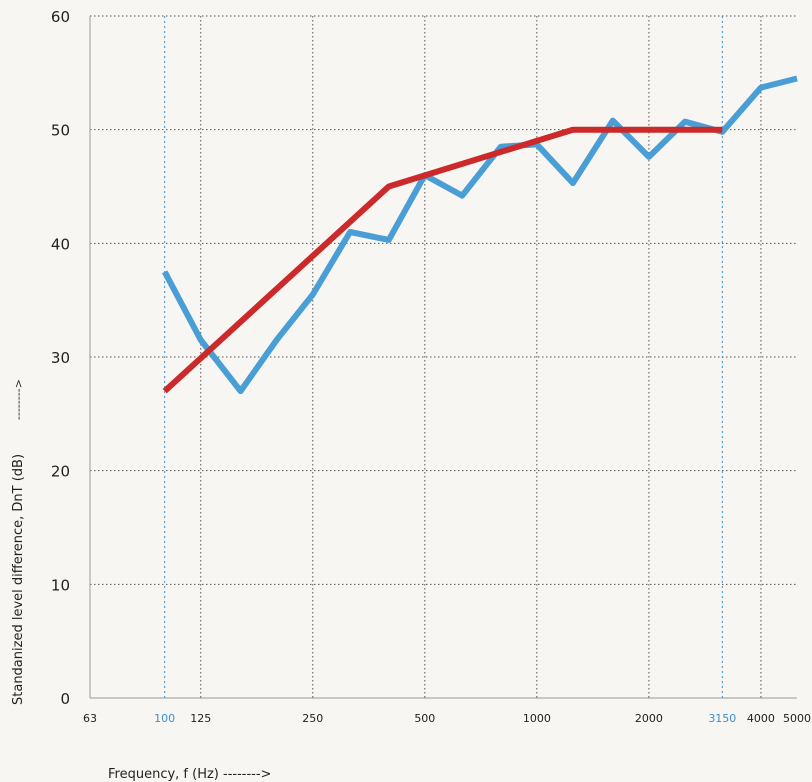  Describe the element at coordinates (18, 399) in the screenshot. I see `y-axis-arrow: -------->` at that location.